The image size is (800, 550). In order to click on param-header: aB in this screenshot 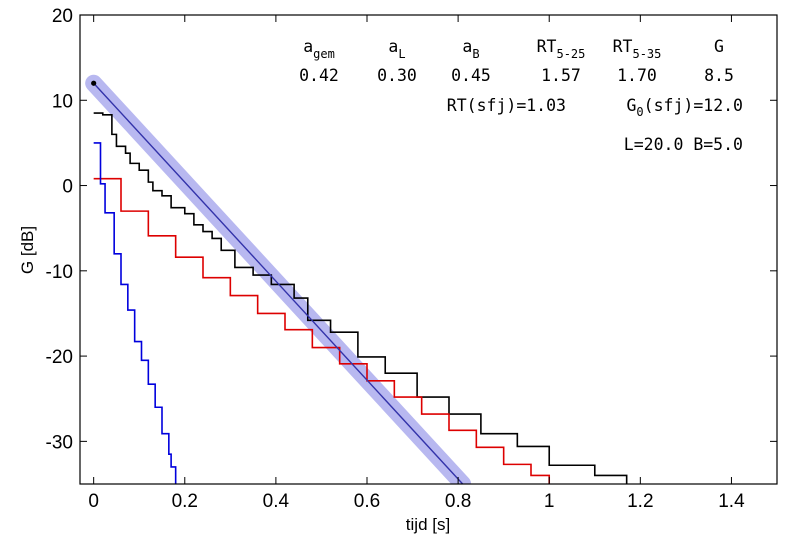, I will do `click(470, 49)`.